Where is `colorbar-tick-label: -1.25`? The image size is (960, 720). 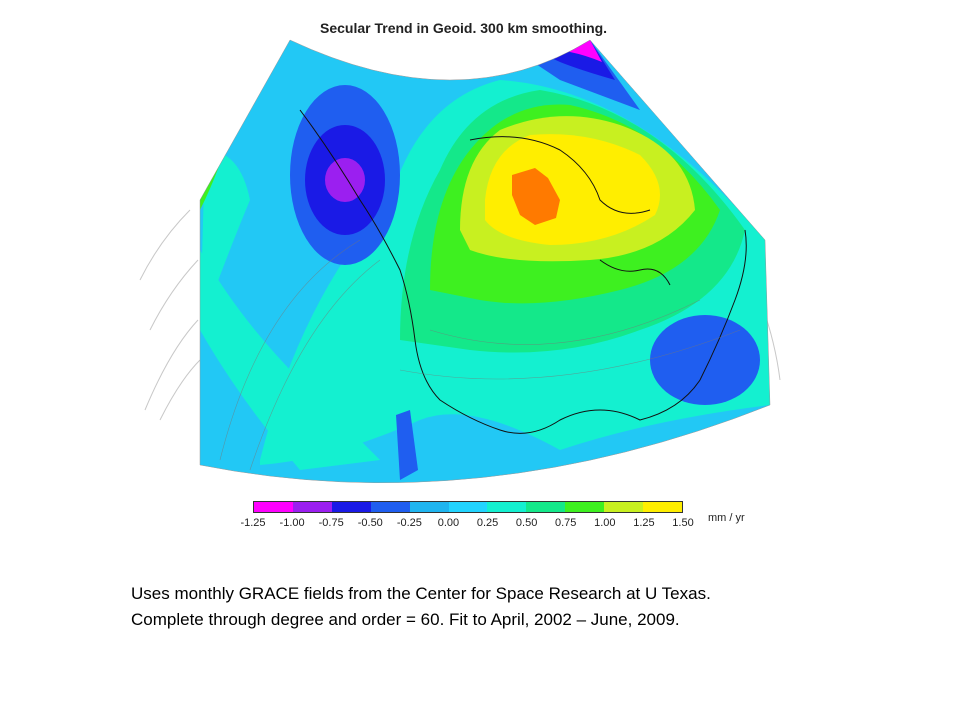
colorbar-tick-label: -1.25 is located at coordinates (253, 523).